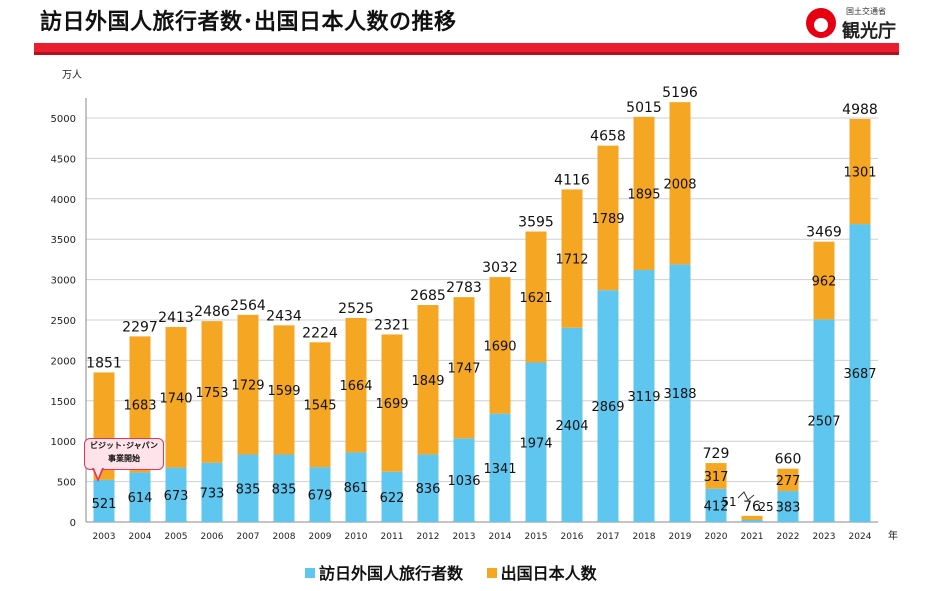  I want to click on outbound-label-2024: 1301, so click(859, 173).